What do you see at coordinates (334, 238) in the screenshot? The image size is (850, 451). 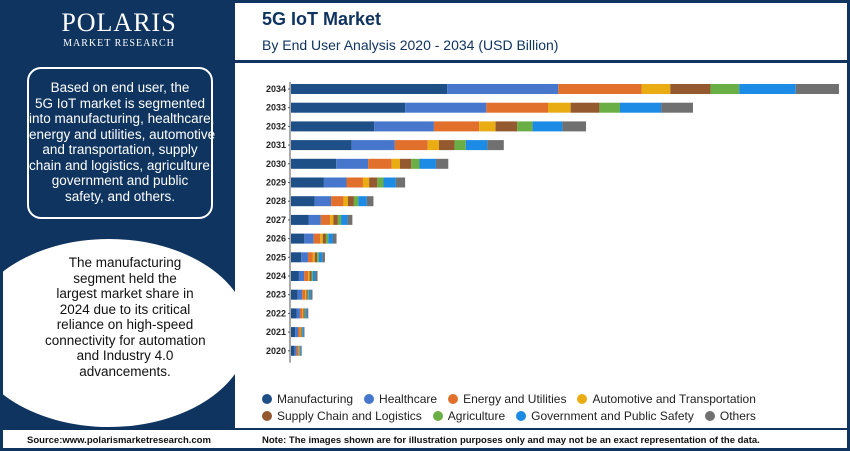 I see `bar-segment-others-2026` at bounding box center [334, 238].